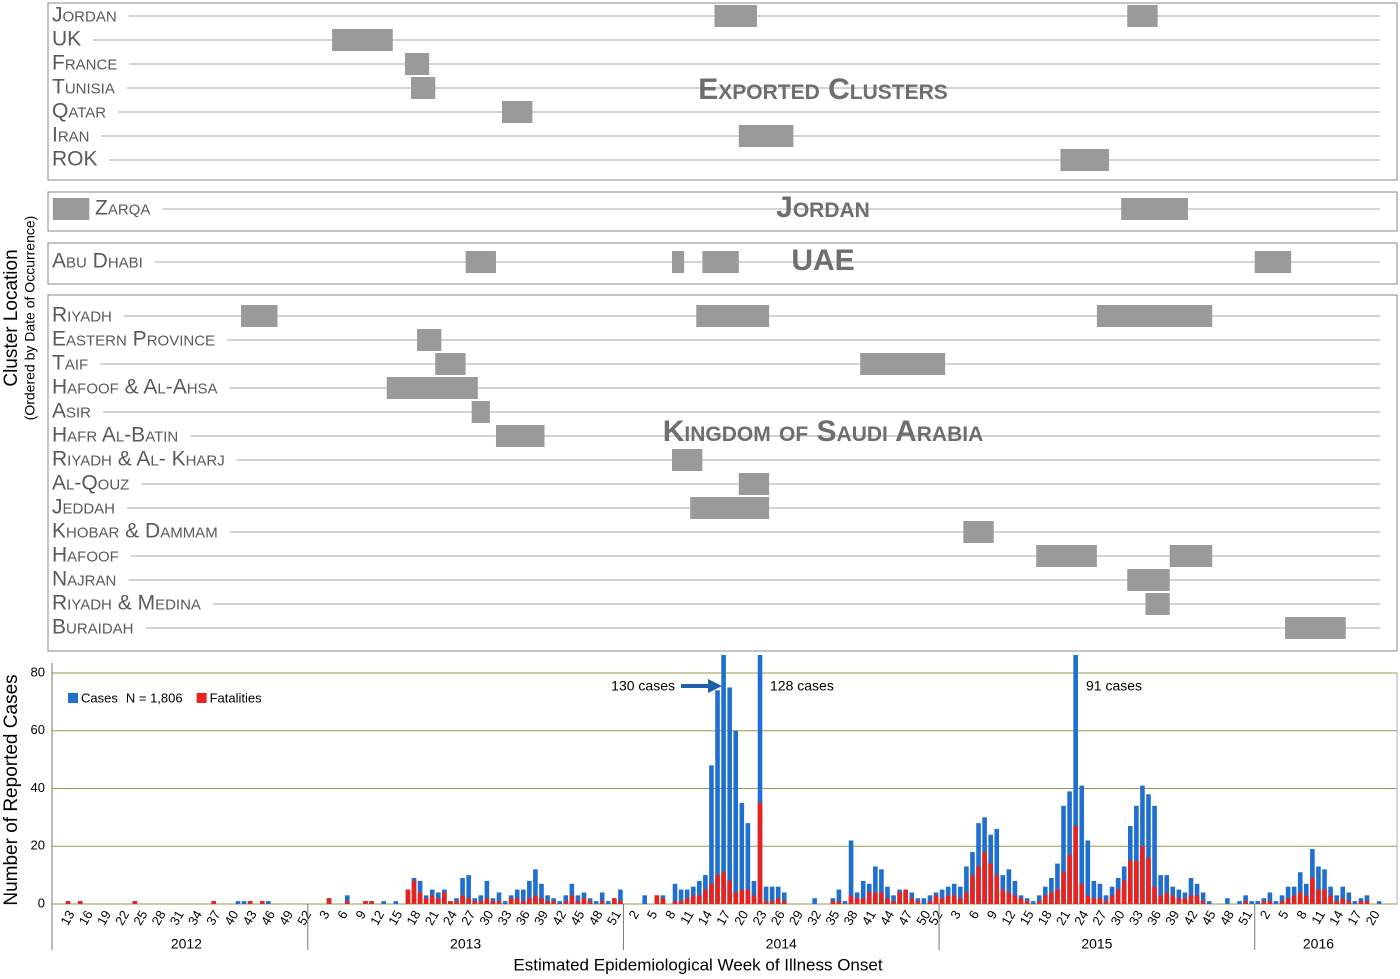  Describe the element at coordinates (104, 918) in the screenshot. I see `x-tick-label: 19` at that location.